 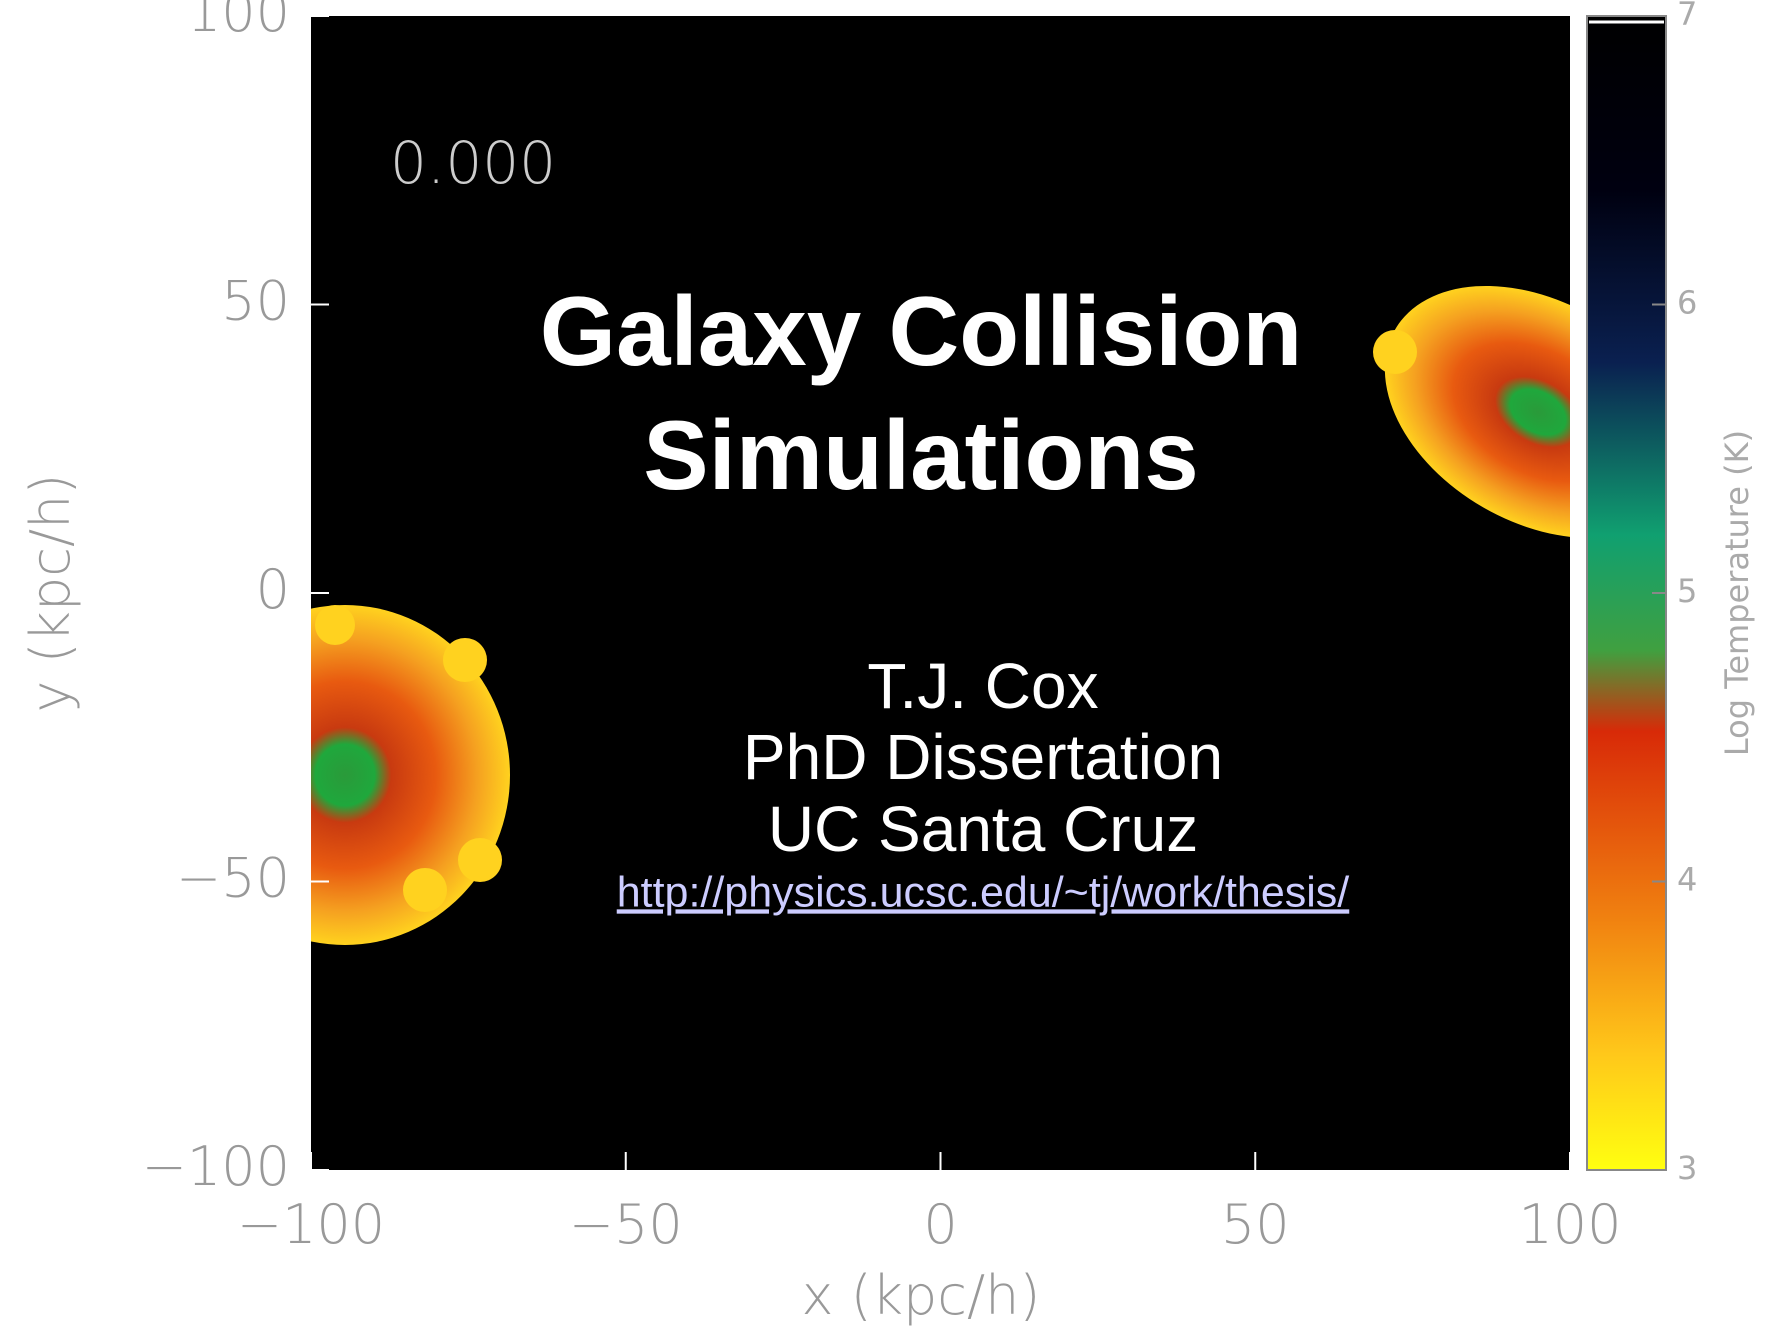 What do you see at coordinates (255, 300) in the screenshot?
I see `y-tick-label: 50` at bounding box center [255, 300].